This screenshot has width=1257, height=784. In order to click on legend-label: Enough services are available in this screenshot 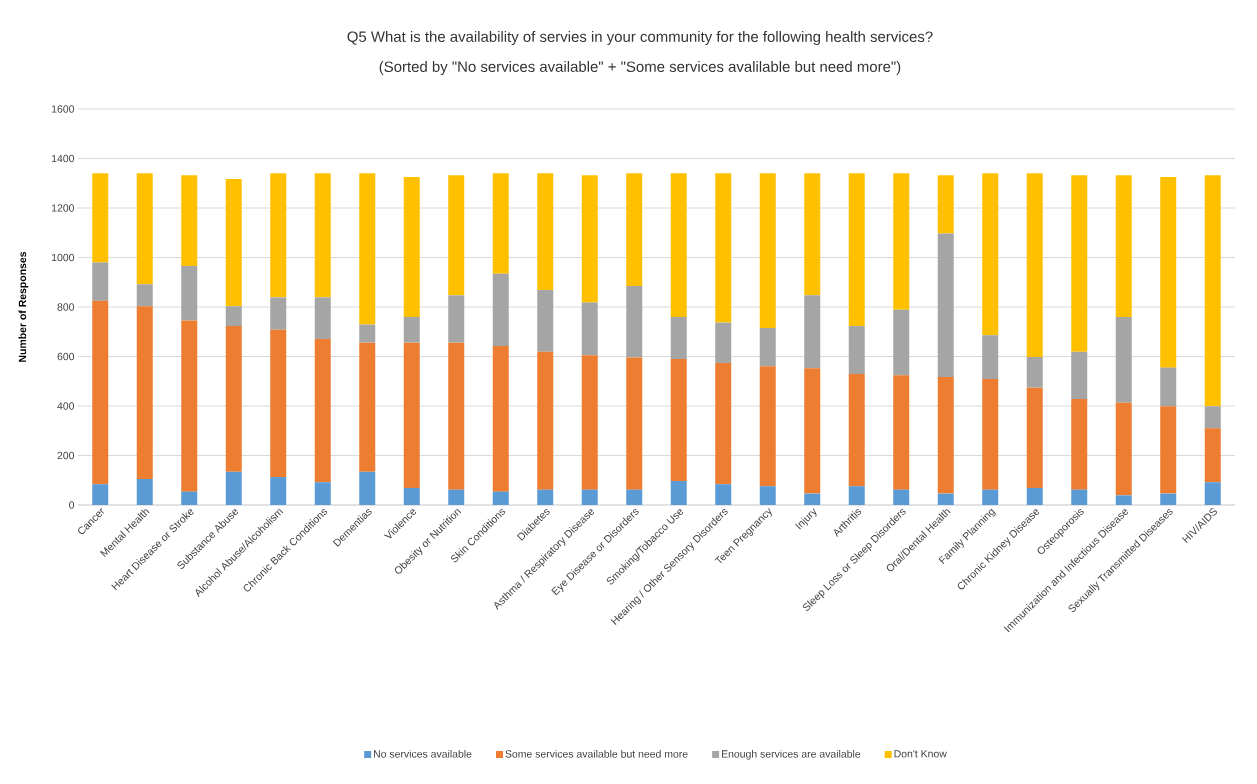, I will do `click(791, 754)`.